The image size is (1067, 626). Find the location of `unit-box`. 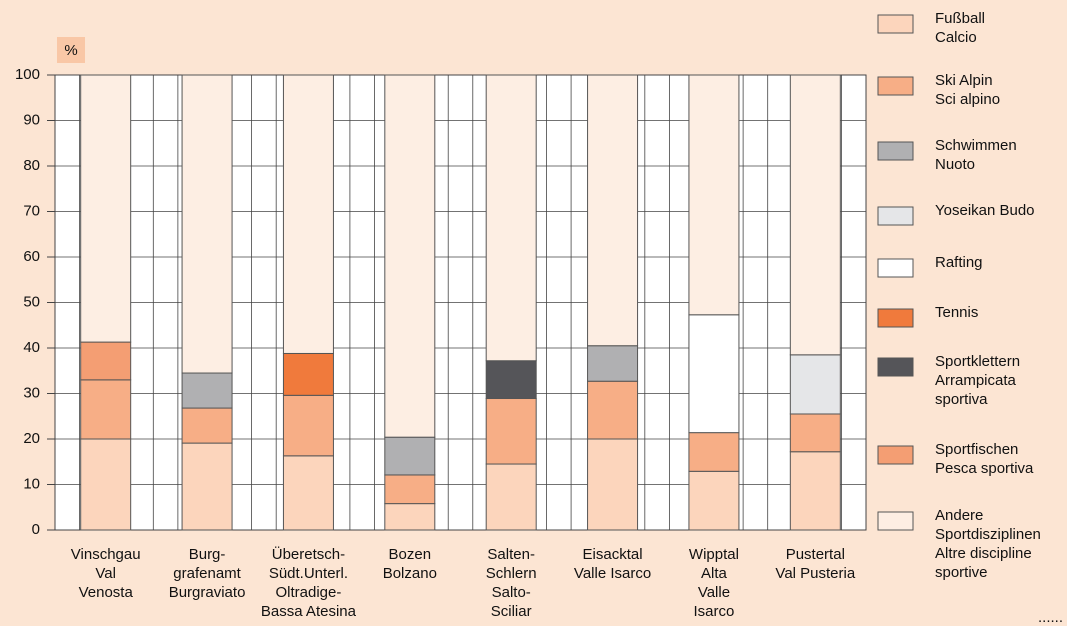

unit-box is located at coordinates (71, 50).